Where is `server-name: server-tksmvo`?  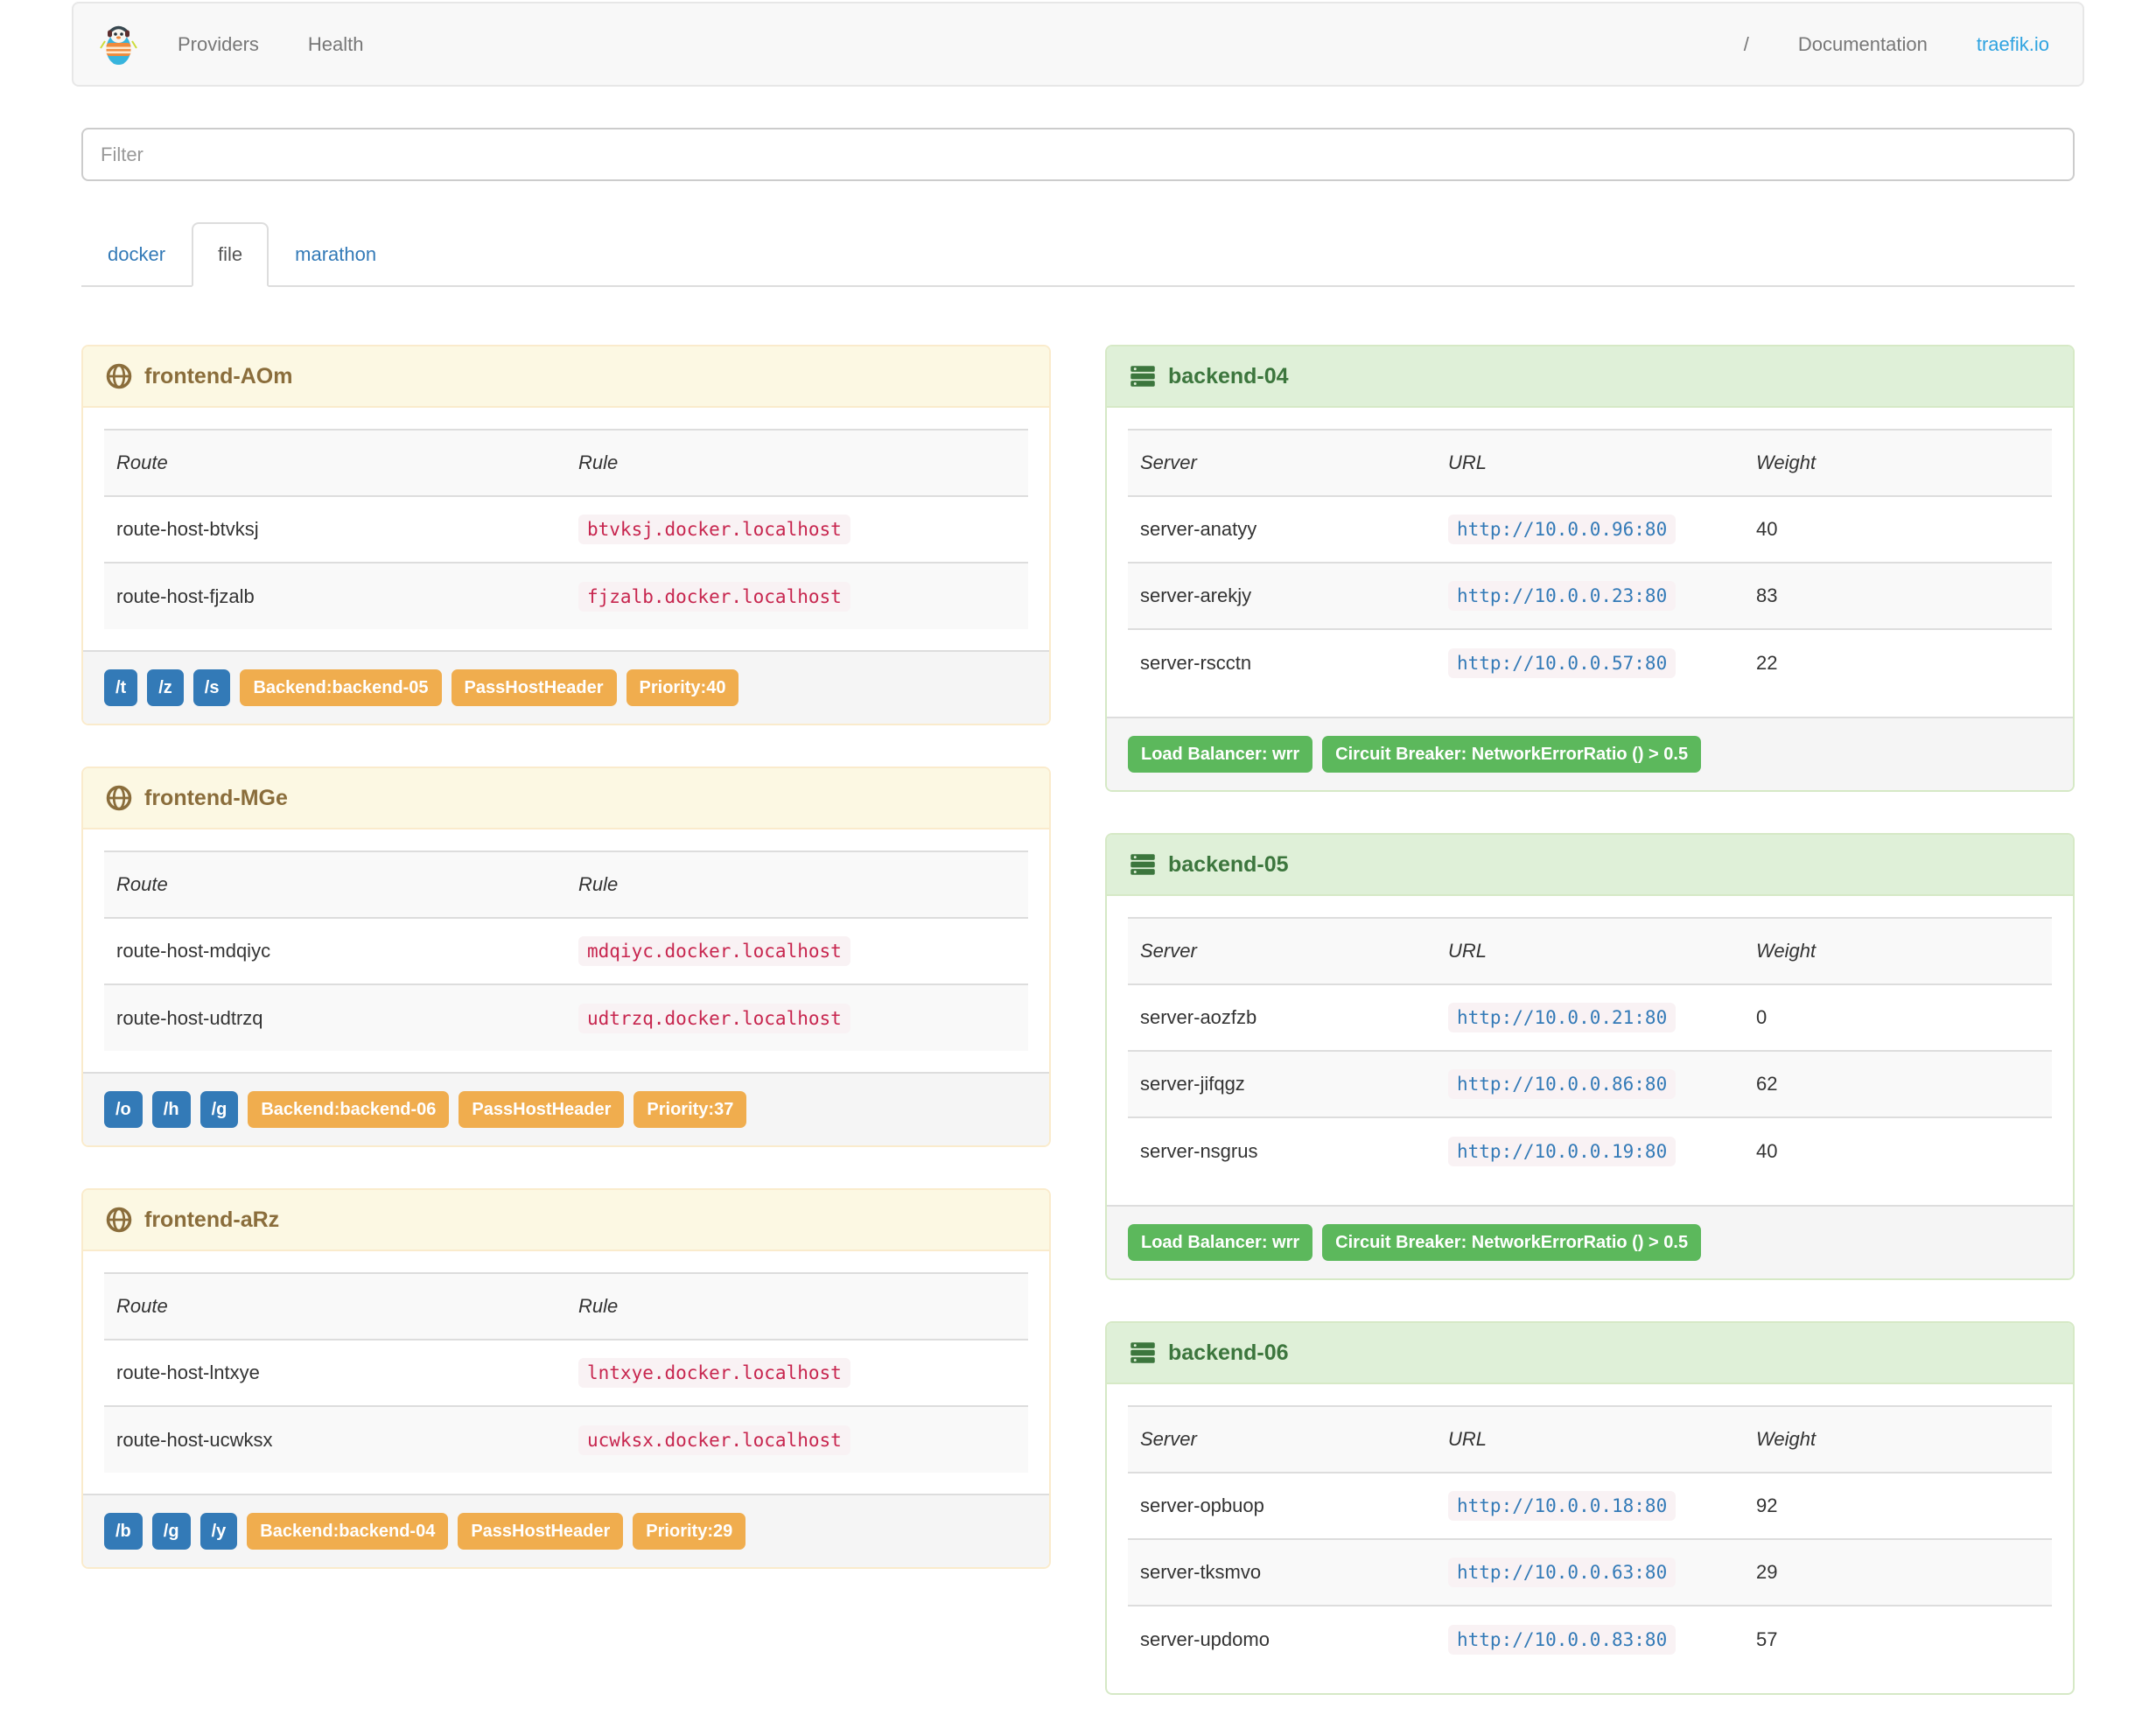
server-name: server-tksmvo is located at coordinates (1282, 1572).